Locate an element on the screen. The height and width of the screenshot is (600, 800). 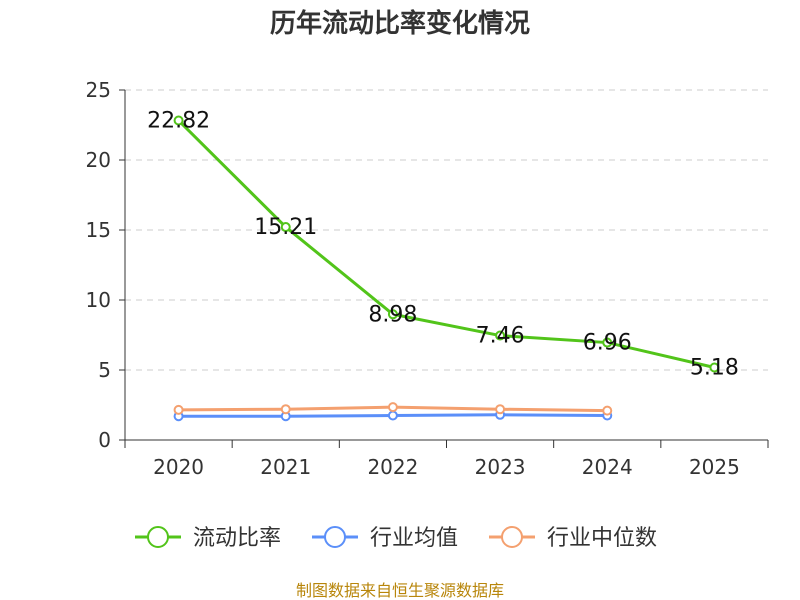
x-tick-label: 2025 is located at coordinates (714, 467).